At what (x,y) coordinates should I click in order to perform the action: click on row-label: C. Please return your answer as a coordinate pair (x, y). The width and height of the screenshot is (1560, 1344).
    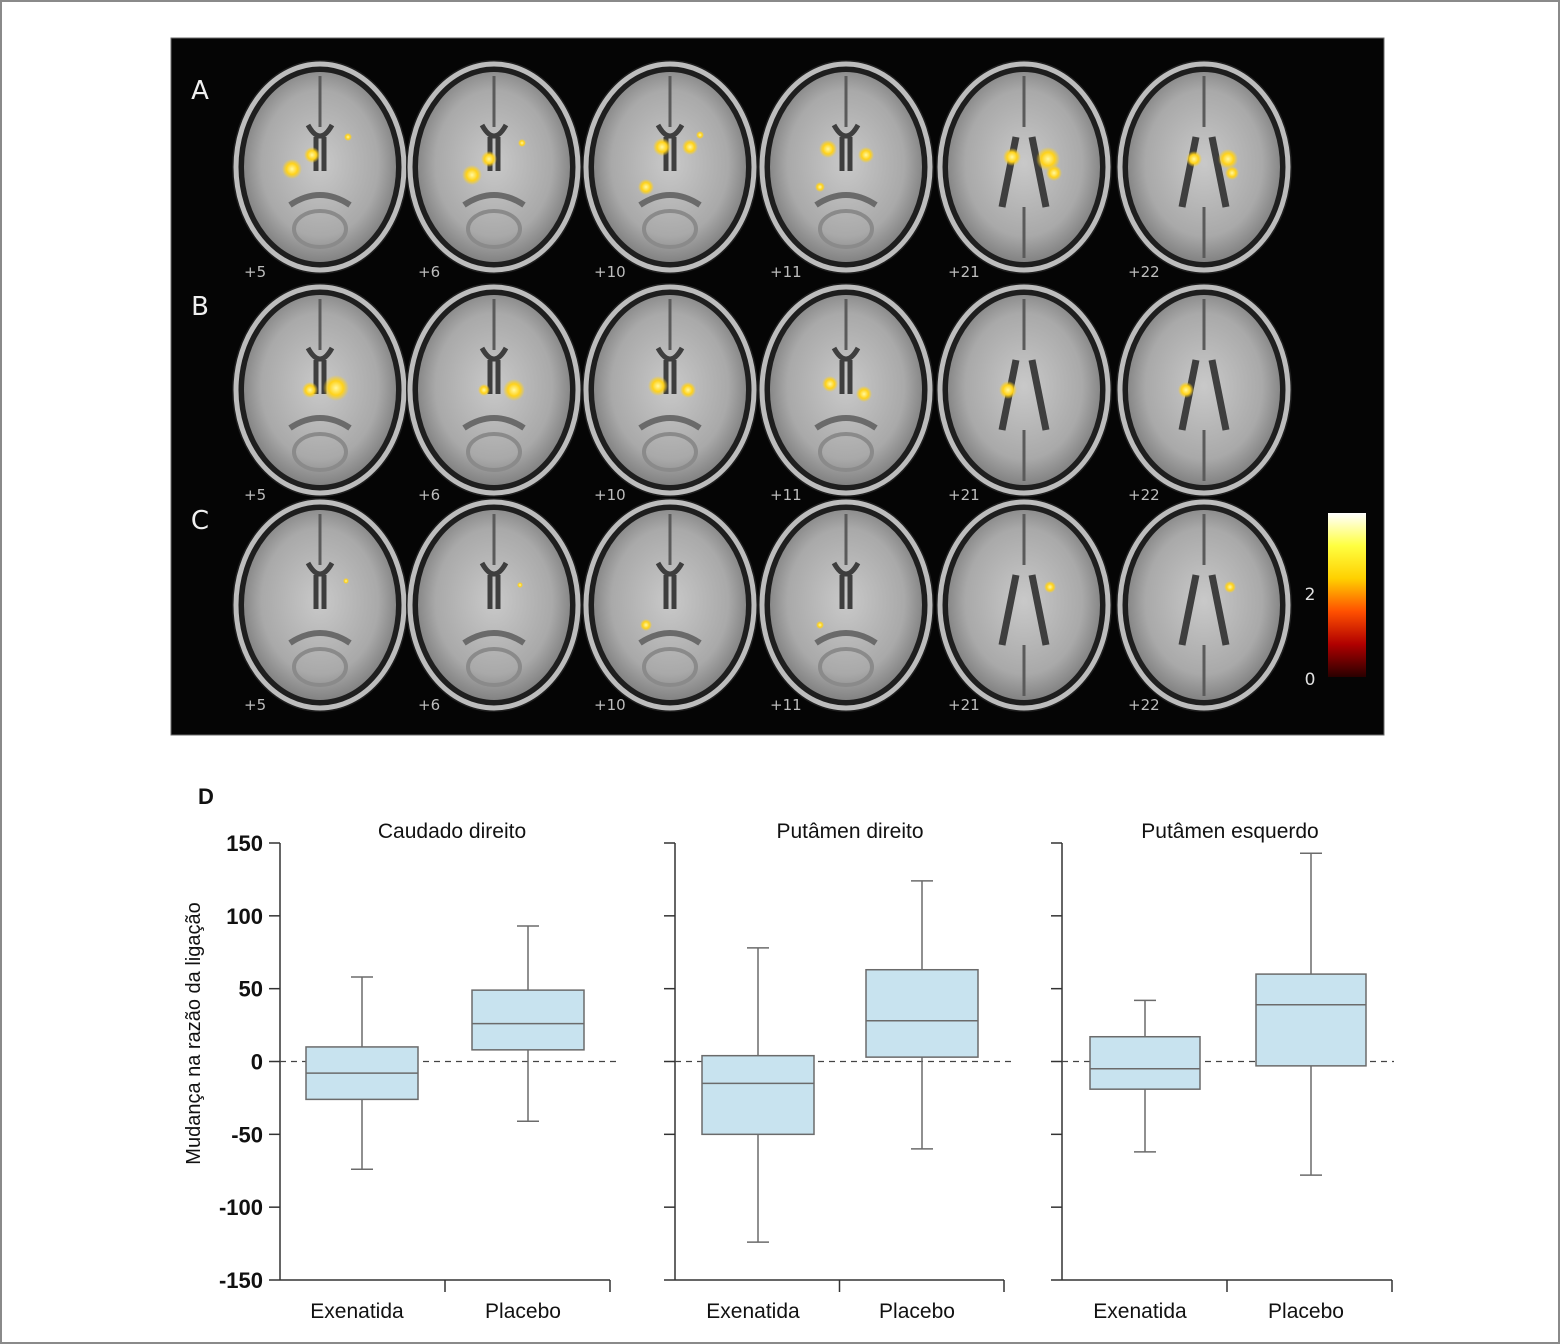
    Looking at the image, I should click on (200, 521).